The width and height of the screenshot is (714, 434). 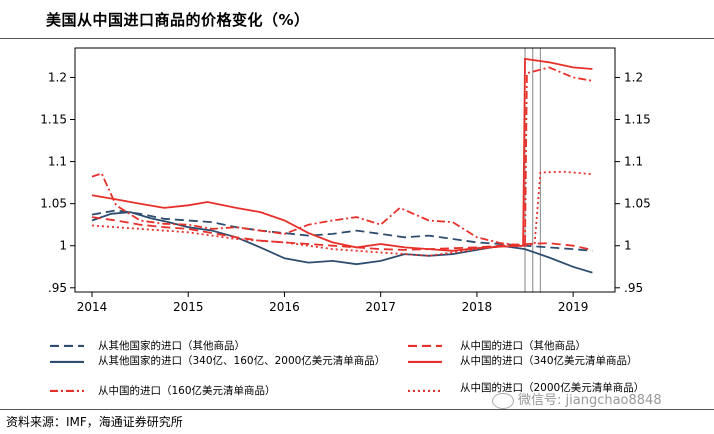 I want to click on wechat-logo-icon, so click(x=503, y=400).